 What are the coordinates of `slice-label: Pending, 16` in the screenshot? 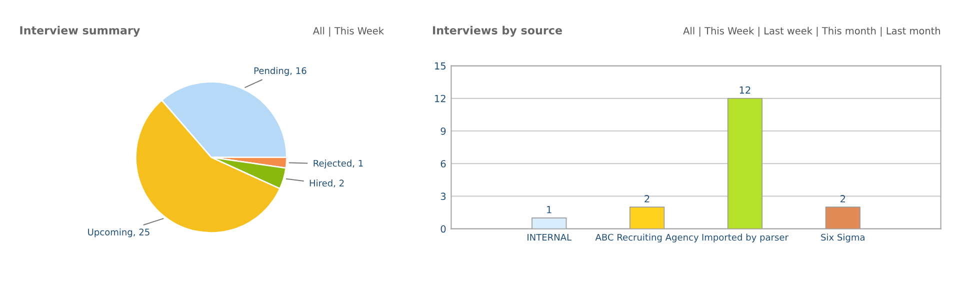 It's located at (280, 71).